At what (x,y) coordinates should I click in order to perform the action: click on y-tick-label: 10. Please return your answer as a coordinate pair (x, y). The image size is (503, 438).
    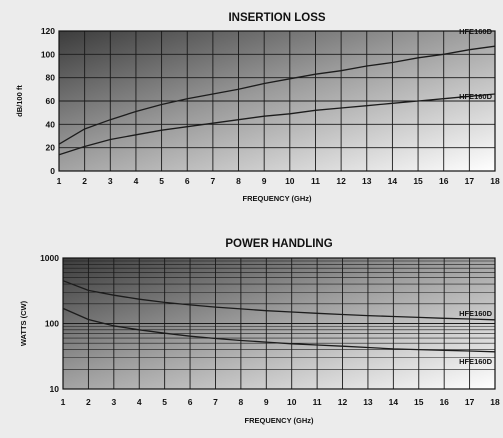
    Looking at the image, I should click on (55, 389).